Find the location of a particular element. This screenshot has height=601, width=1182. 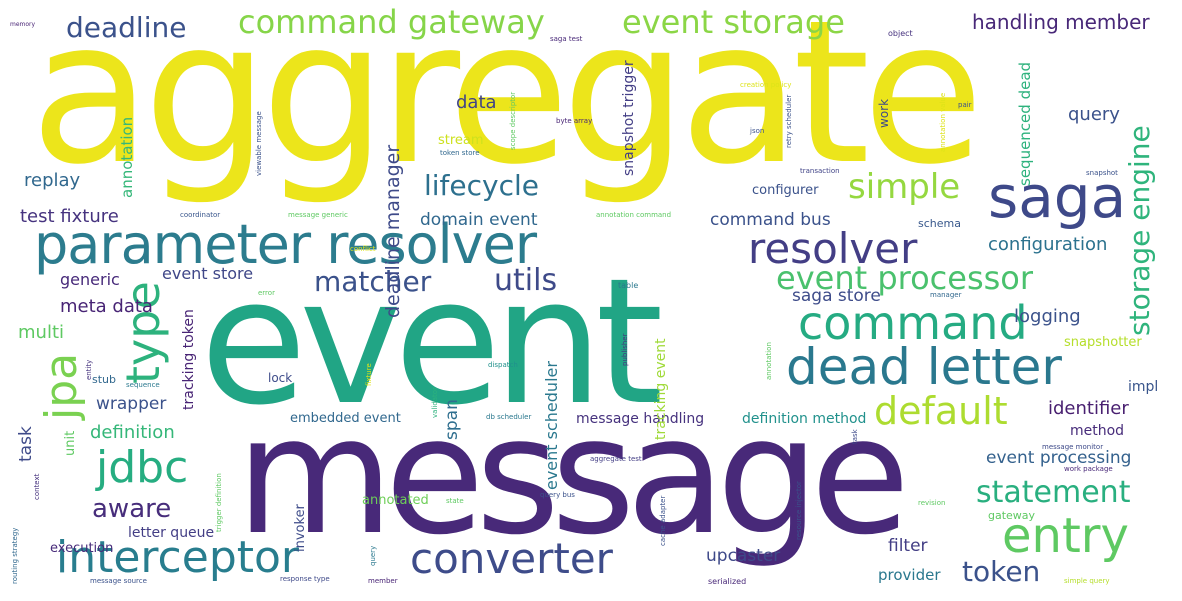

word-serialized: serialized is located at coordinates (727, 581).